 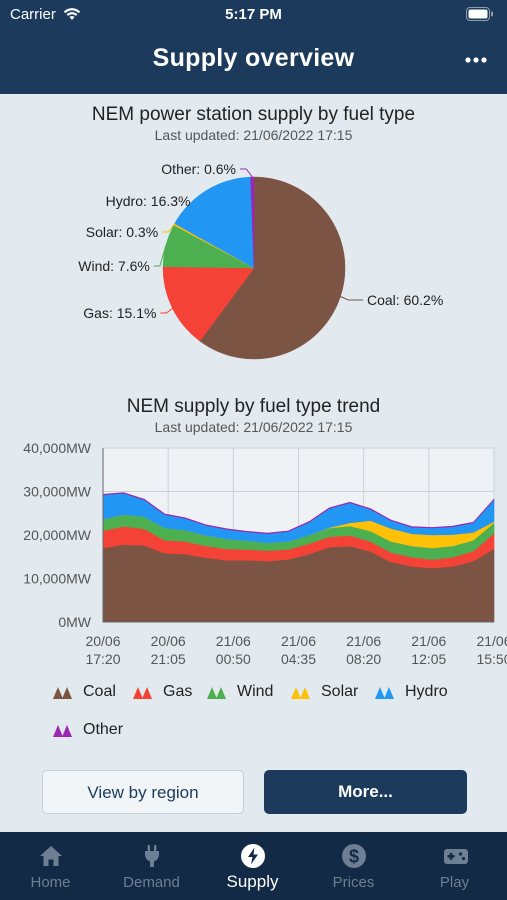 I want to click on tab-demand: Demand, so click(x=151, y=866).